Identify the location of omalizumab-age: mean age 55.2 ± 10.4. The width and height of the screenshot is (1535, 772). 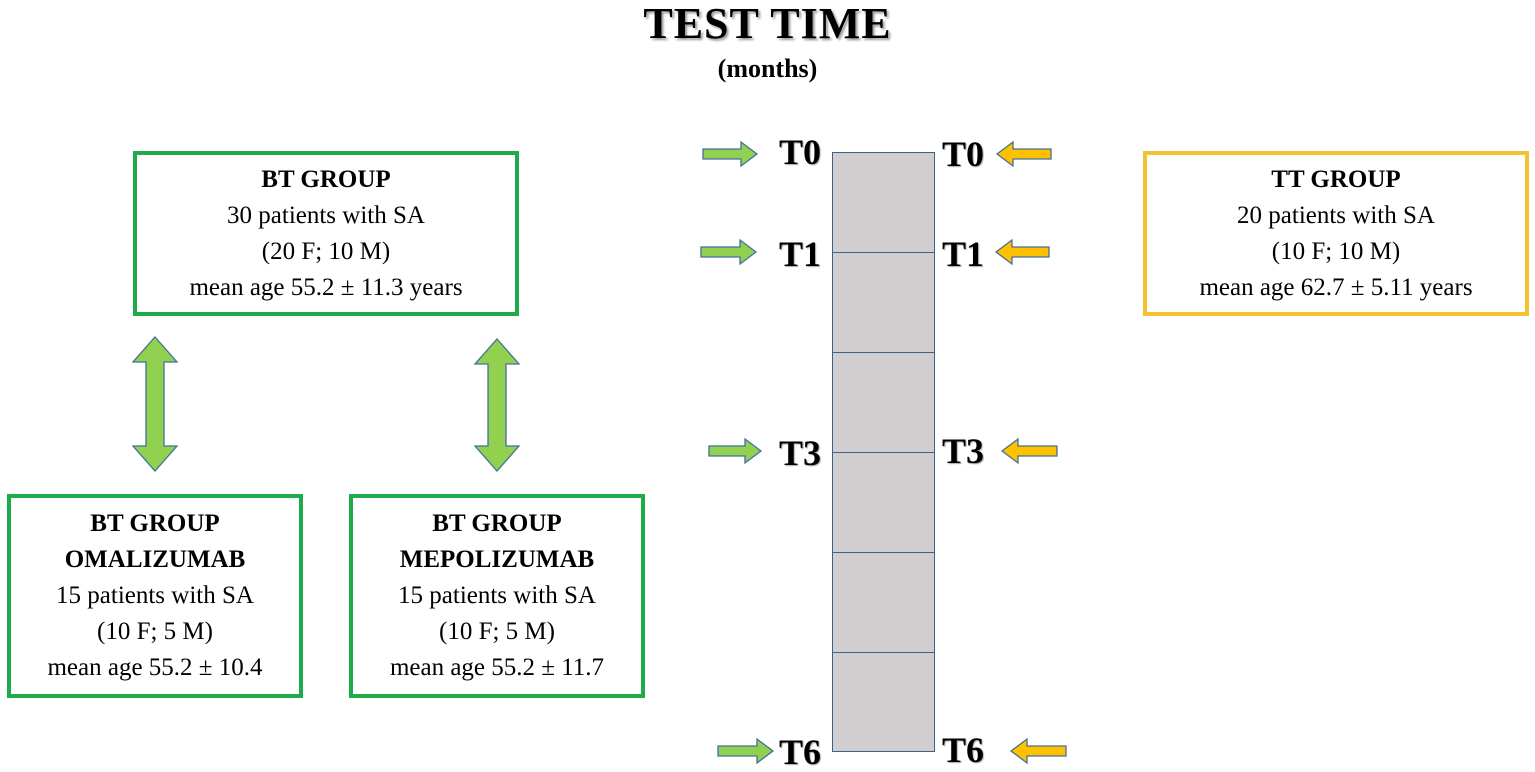
(155, 667).